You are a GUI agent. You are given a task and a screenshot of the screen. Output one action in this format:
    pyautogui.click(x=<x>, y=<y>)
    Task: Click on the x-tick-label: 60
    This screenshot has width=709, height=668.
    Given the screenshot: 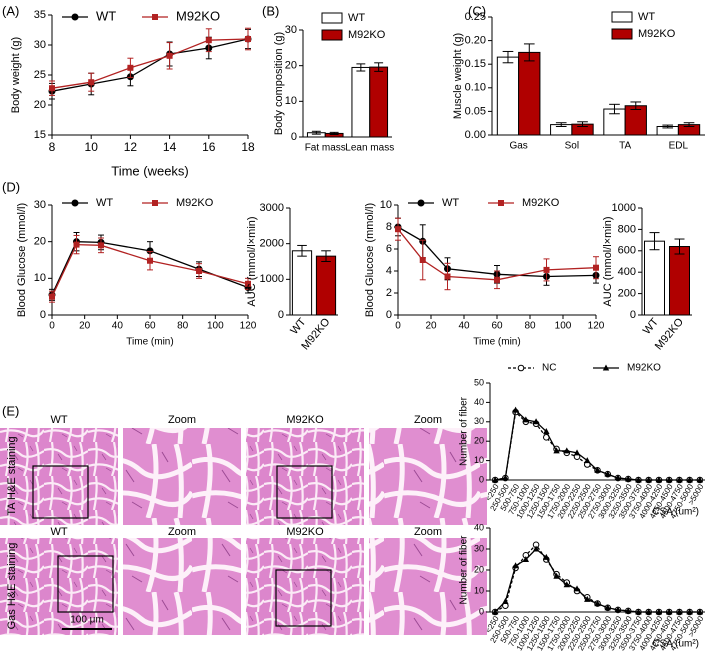 What is the action you would take?
    pyautogui.click(x=497, y=326)
    